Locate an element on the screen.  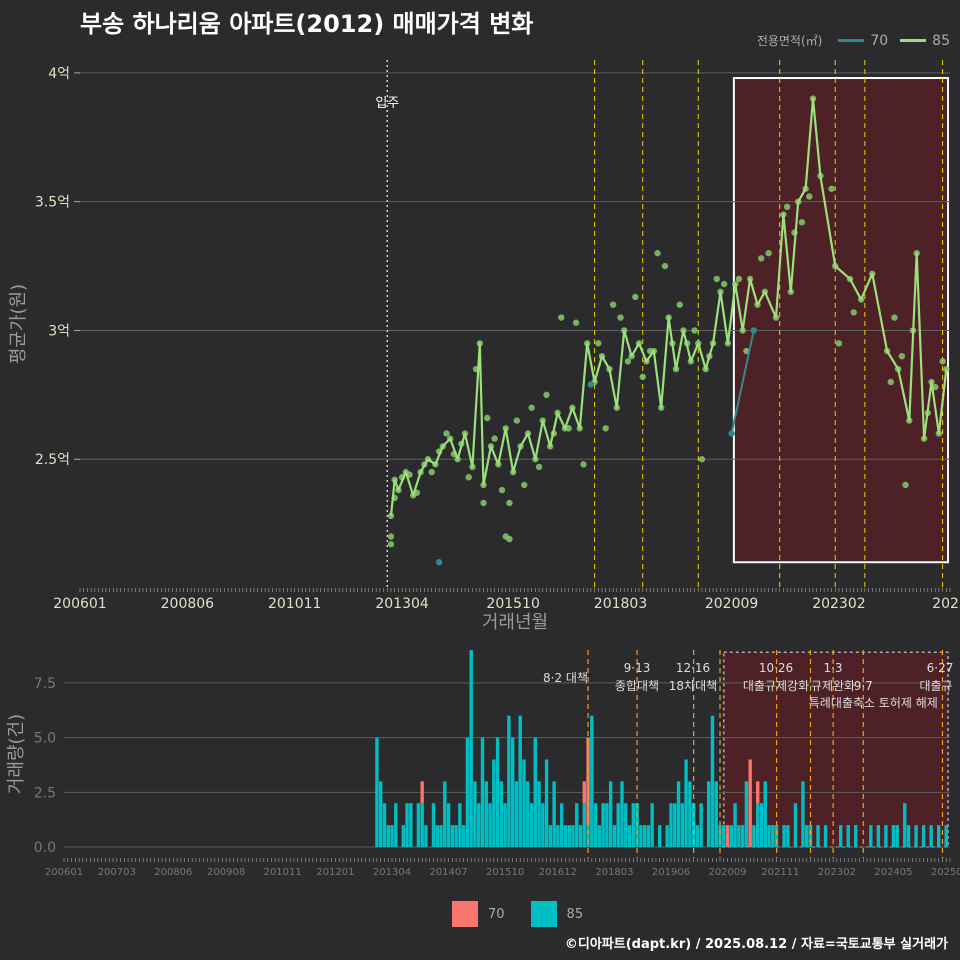
policy-label: 8·2 대책 is located at coordinates (565, 677).